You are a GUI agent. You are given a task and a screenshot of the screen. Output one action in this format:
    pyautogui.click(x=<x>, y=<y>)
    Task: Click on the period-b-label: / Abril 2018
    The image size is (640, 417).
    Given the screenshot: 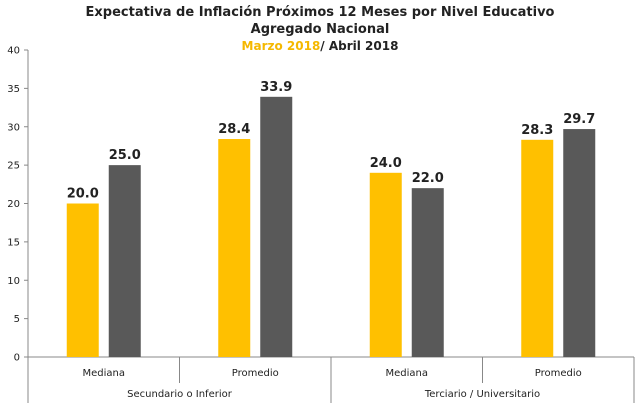 What is the action you would take?
    pyautogui.click(x=359, y=46)
    